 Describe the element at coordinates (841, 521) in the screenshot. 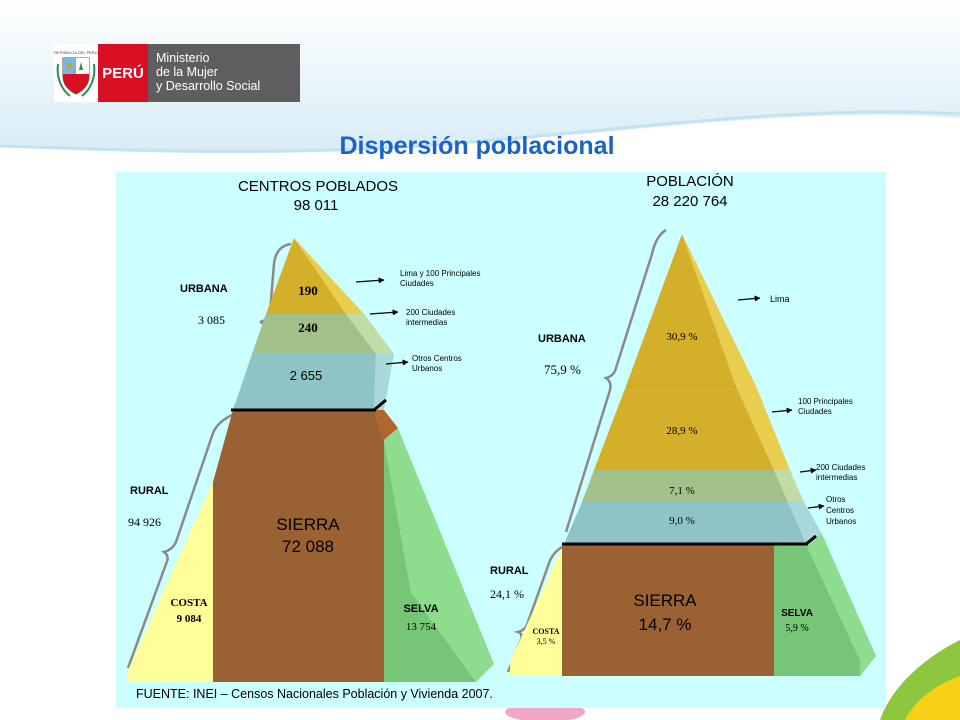

I see `right-level-4-note-3: Urbanos` at that location.